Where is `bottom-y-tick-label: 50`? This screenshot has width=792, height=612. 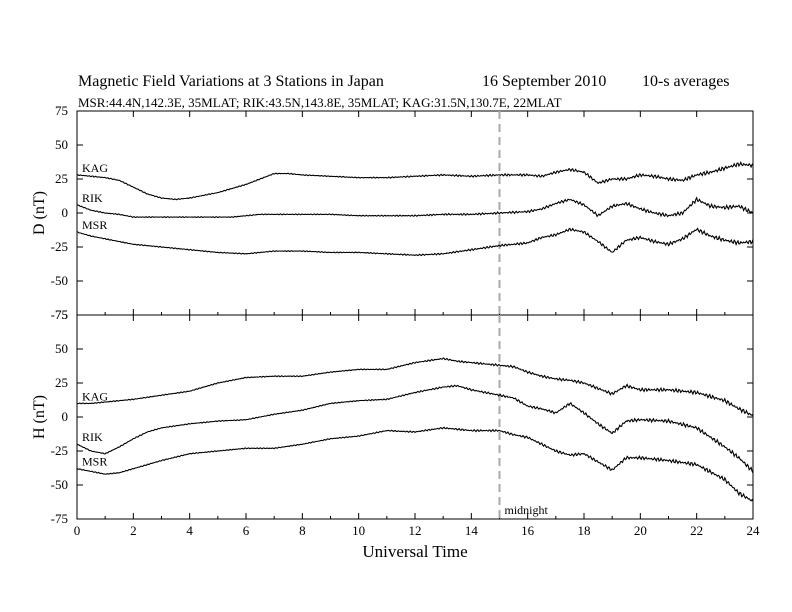
bottom-y-tick-label: 50 is located at coordinates (61, 348).